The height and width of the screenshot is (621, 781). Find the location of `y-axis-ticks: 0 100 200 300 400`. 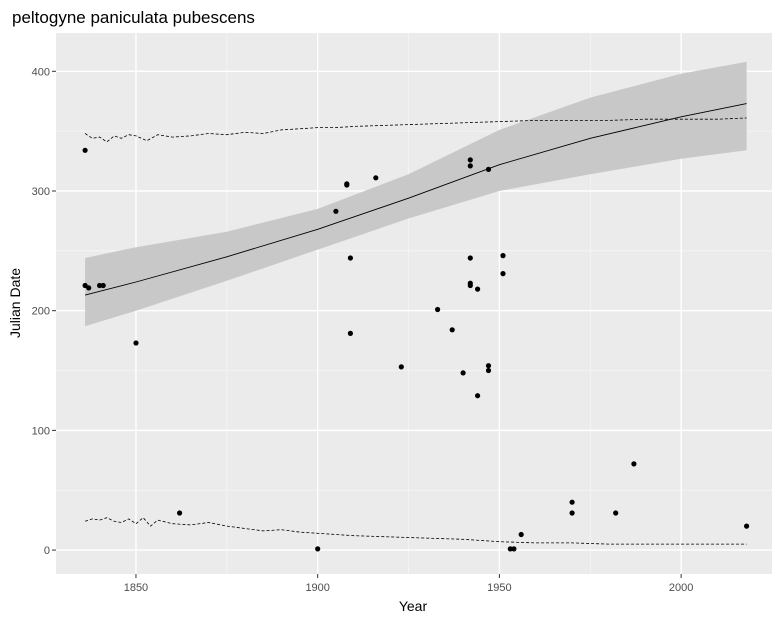

y-axis-ticks: 0 100 200 300 400 is located at coordinates (44, 311).